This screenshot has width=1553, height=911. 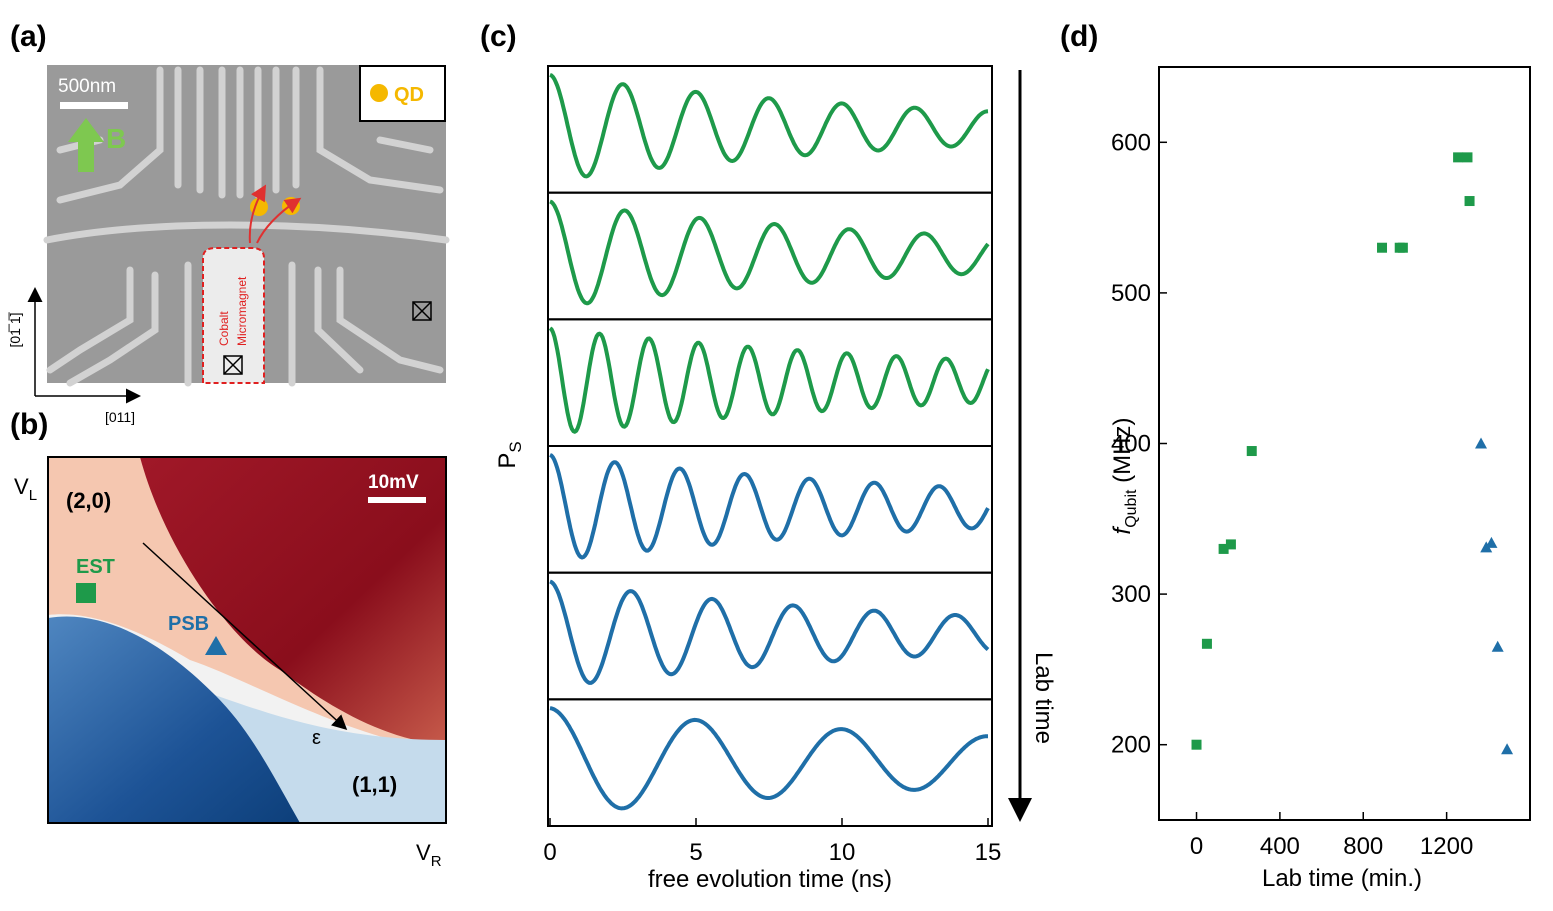 What do you see at coordinates (25, 489) in the screenshot?
I see `vl-axis-label: VL` at bounding box center [25, 489].